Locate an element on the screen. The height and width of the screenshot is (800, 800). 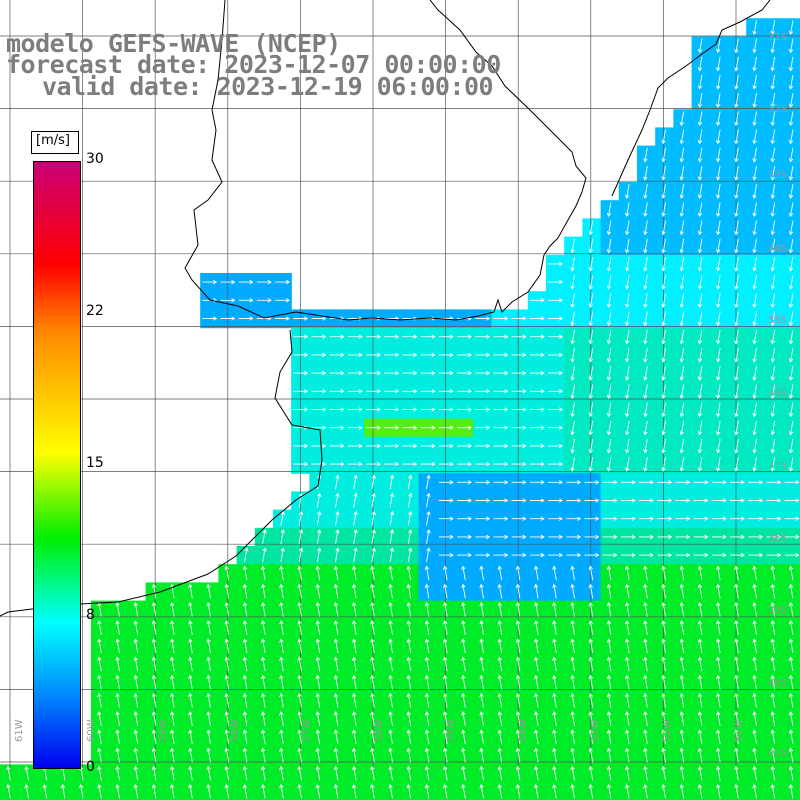
lat-label: 41S is located at coordinates (778, 753).